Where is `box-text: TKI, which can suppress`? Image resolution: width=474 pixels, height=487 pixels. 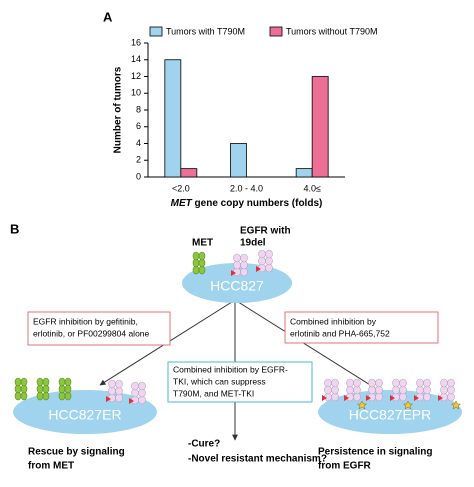
box-text: TKI, which can suppress is located at coordinates (219, 381).